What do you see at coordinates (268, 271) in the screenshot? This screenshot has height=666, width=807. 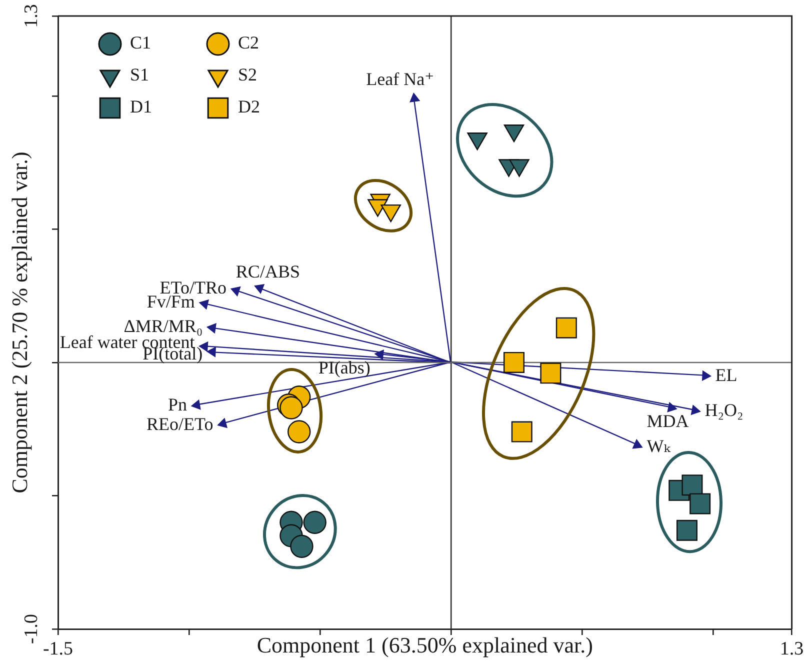 I see `annotation: RC/ABS` at bounding box center [268, 271].